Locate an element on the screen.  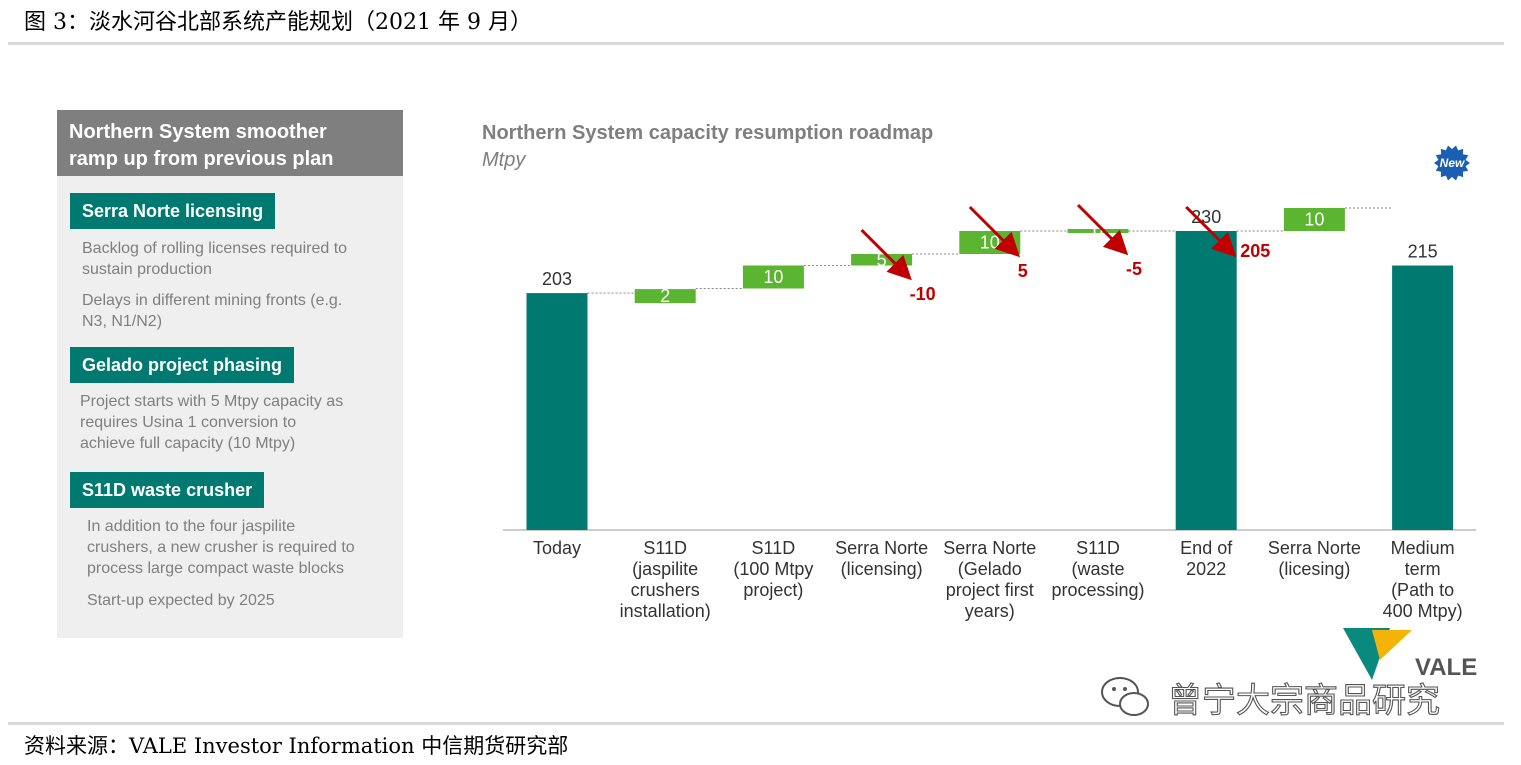
revision-label: 205 is located at coordinates (1255, 251).